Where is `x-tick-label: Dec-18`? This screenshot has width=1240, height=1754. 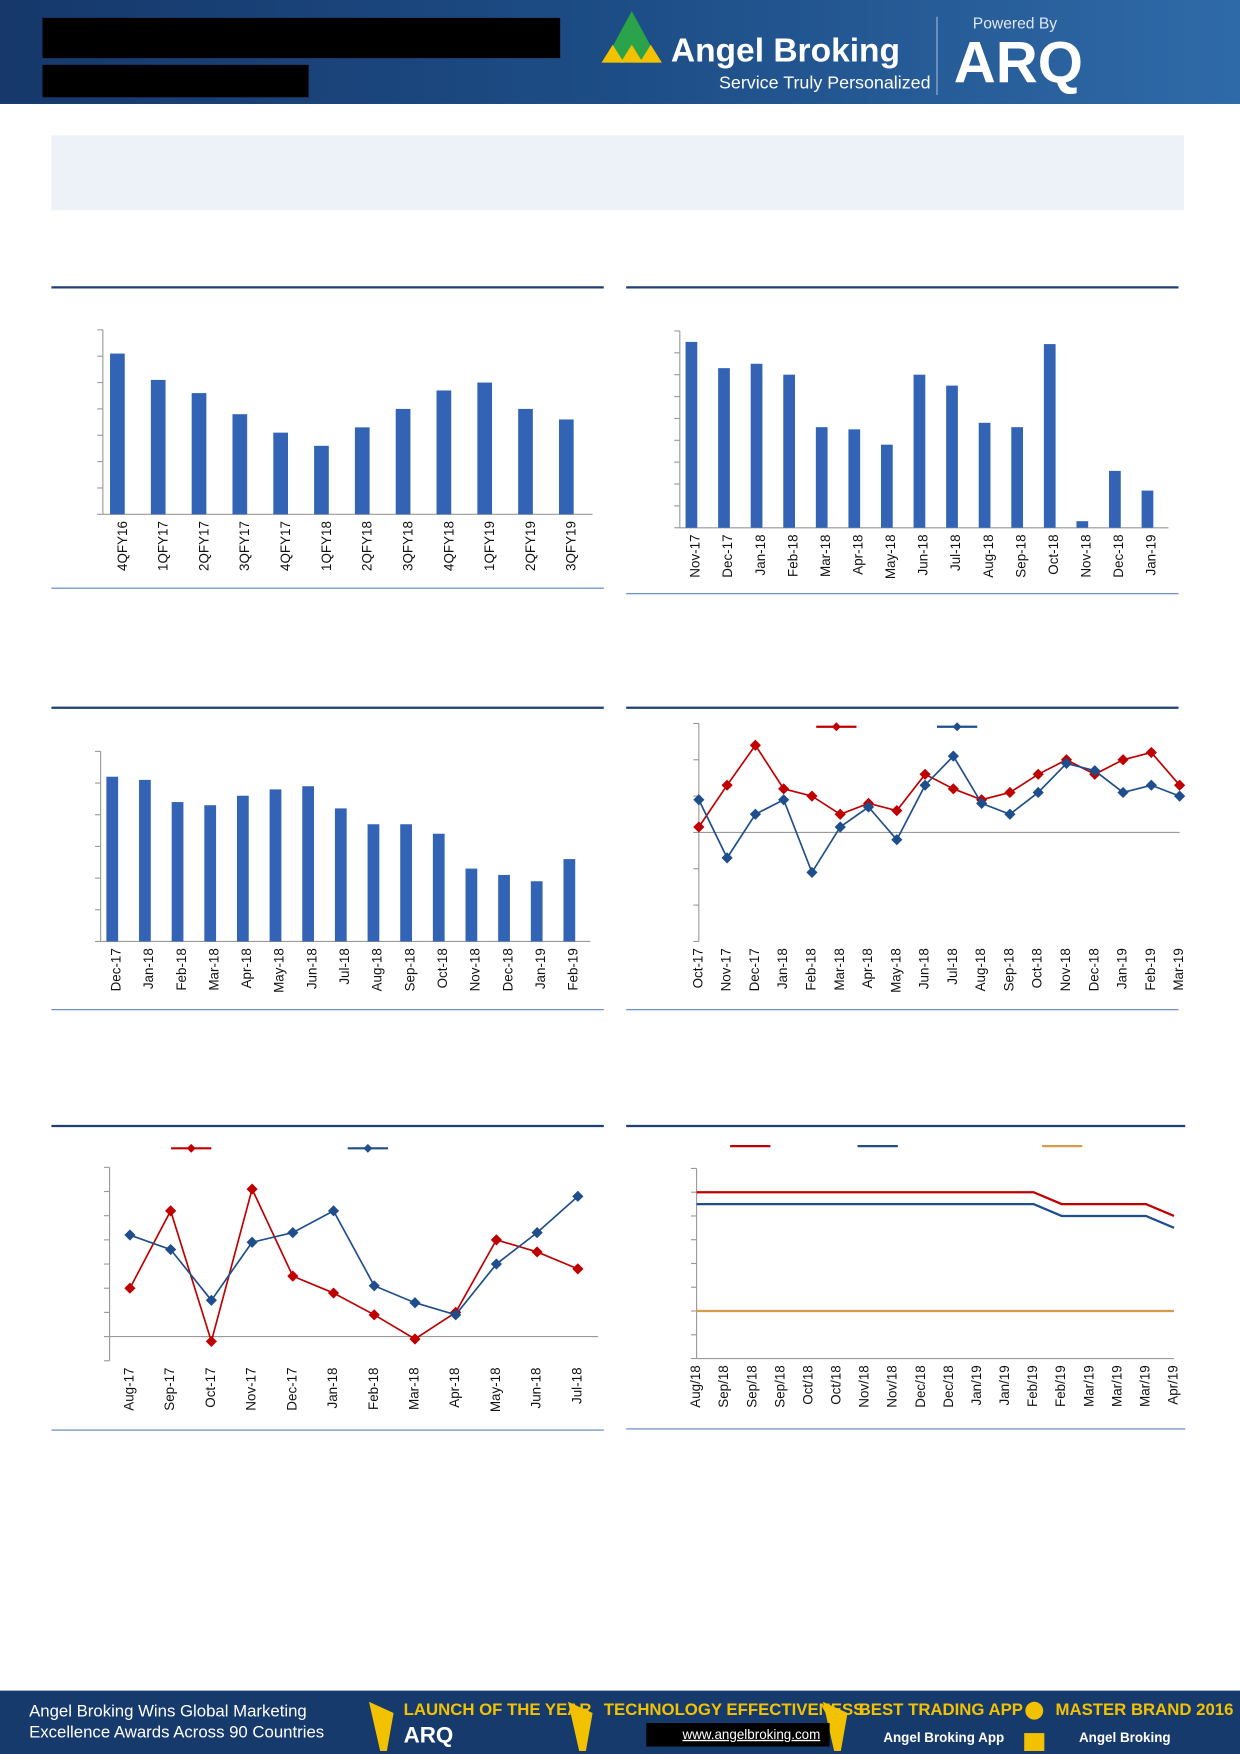
x-tick-label: Dec-18 is located at coordinates (1118, 555).